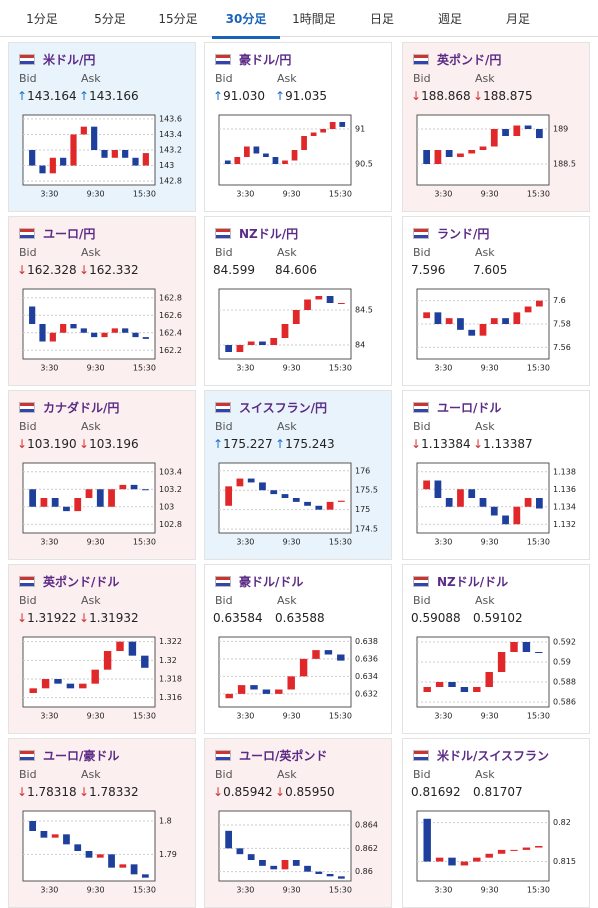 Image resolution: width=598 pixels, height=908 pixels. Describe the element at coordinates (362, 470) in the screenshot. I see `y-tick-label: 176` at that location.